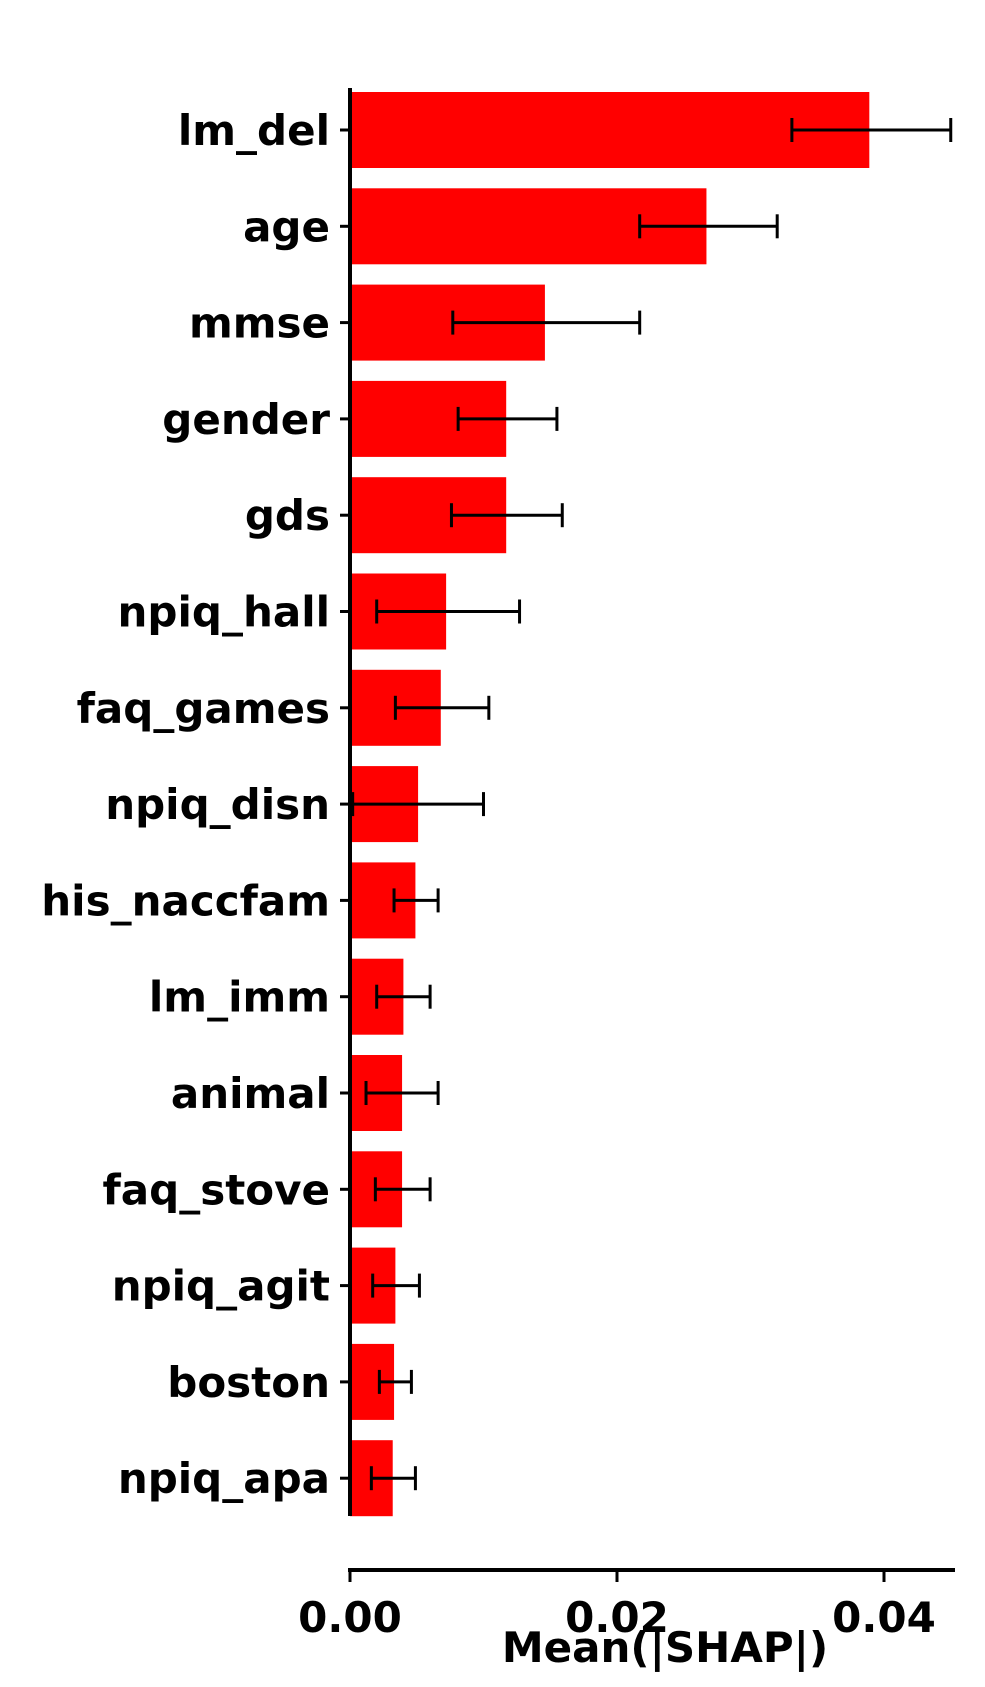 The height and width of the screenshot is (1687, 985). I want to click on x-ticks: 0.00 0.02 0.04, so click(617, 1606).